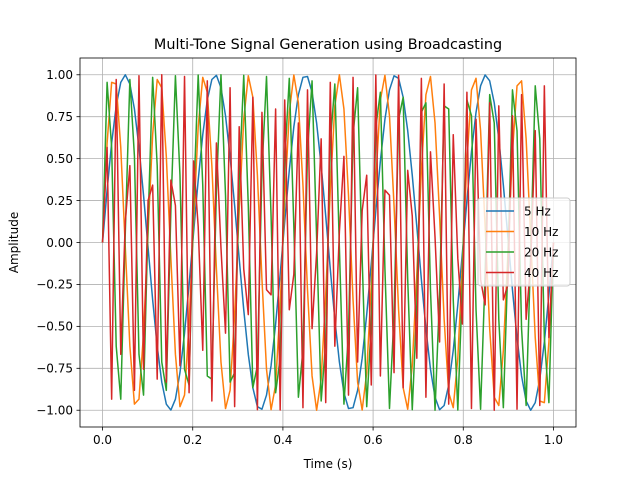 Image resolution: width=640 pixels, height=480 pixels. What do you see at coordinates (54, 285) in the screenshot?
I see `y-tick-label: −0.25` at bounding box center [54, 285].